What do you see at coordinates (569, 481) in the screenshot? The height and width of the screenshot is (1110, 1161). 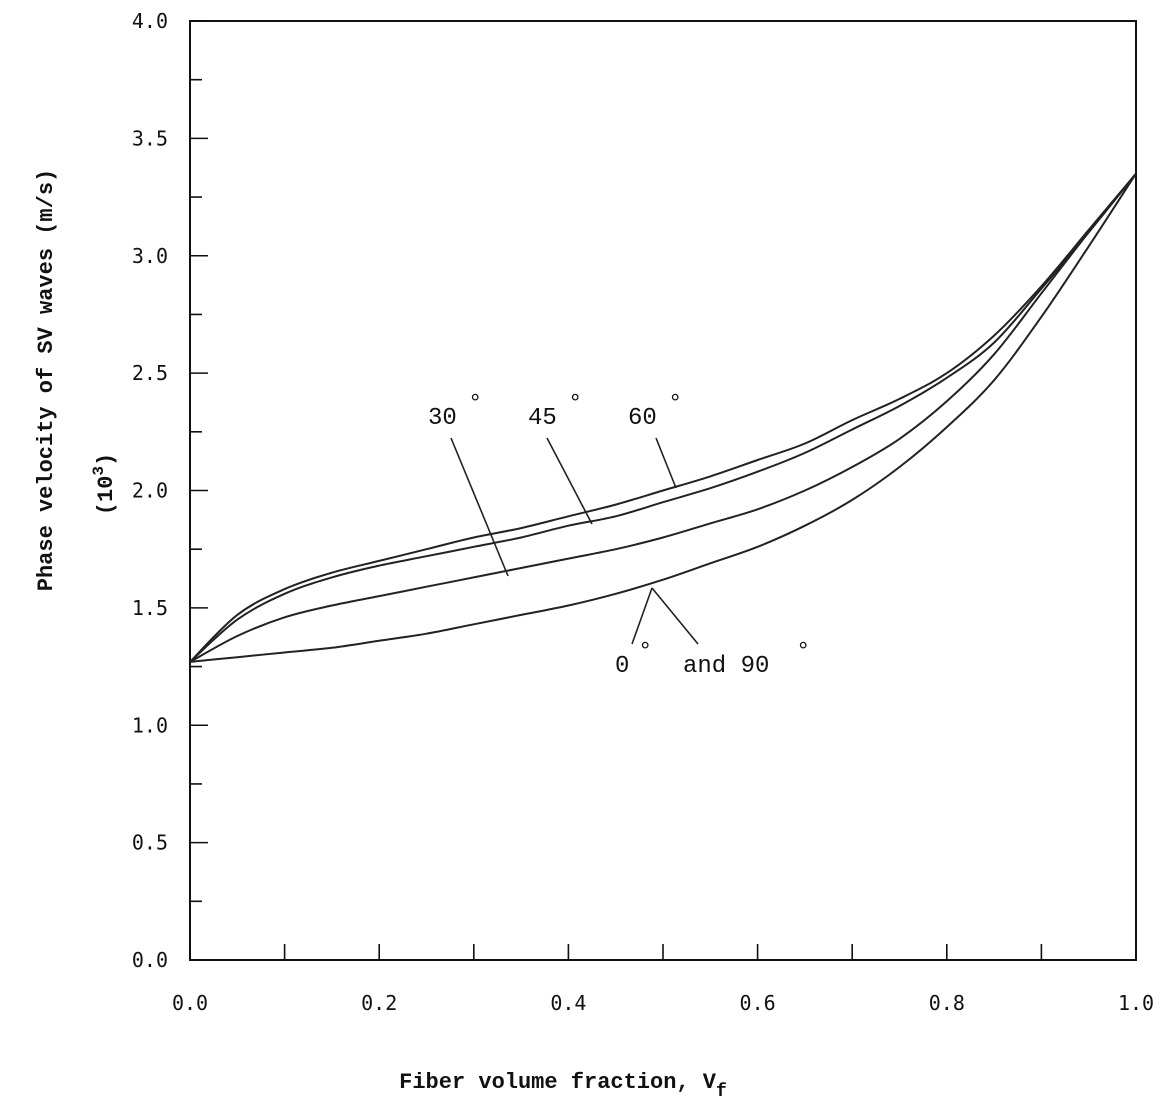 I see `annotation-45-leader` at bounding box center [569, 481].